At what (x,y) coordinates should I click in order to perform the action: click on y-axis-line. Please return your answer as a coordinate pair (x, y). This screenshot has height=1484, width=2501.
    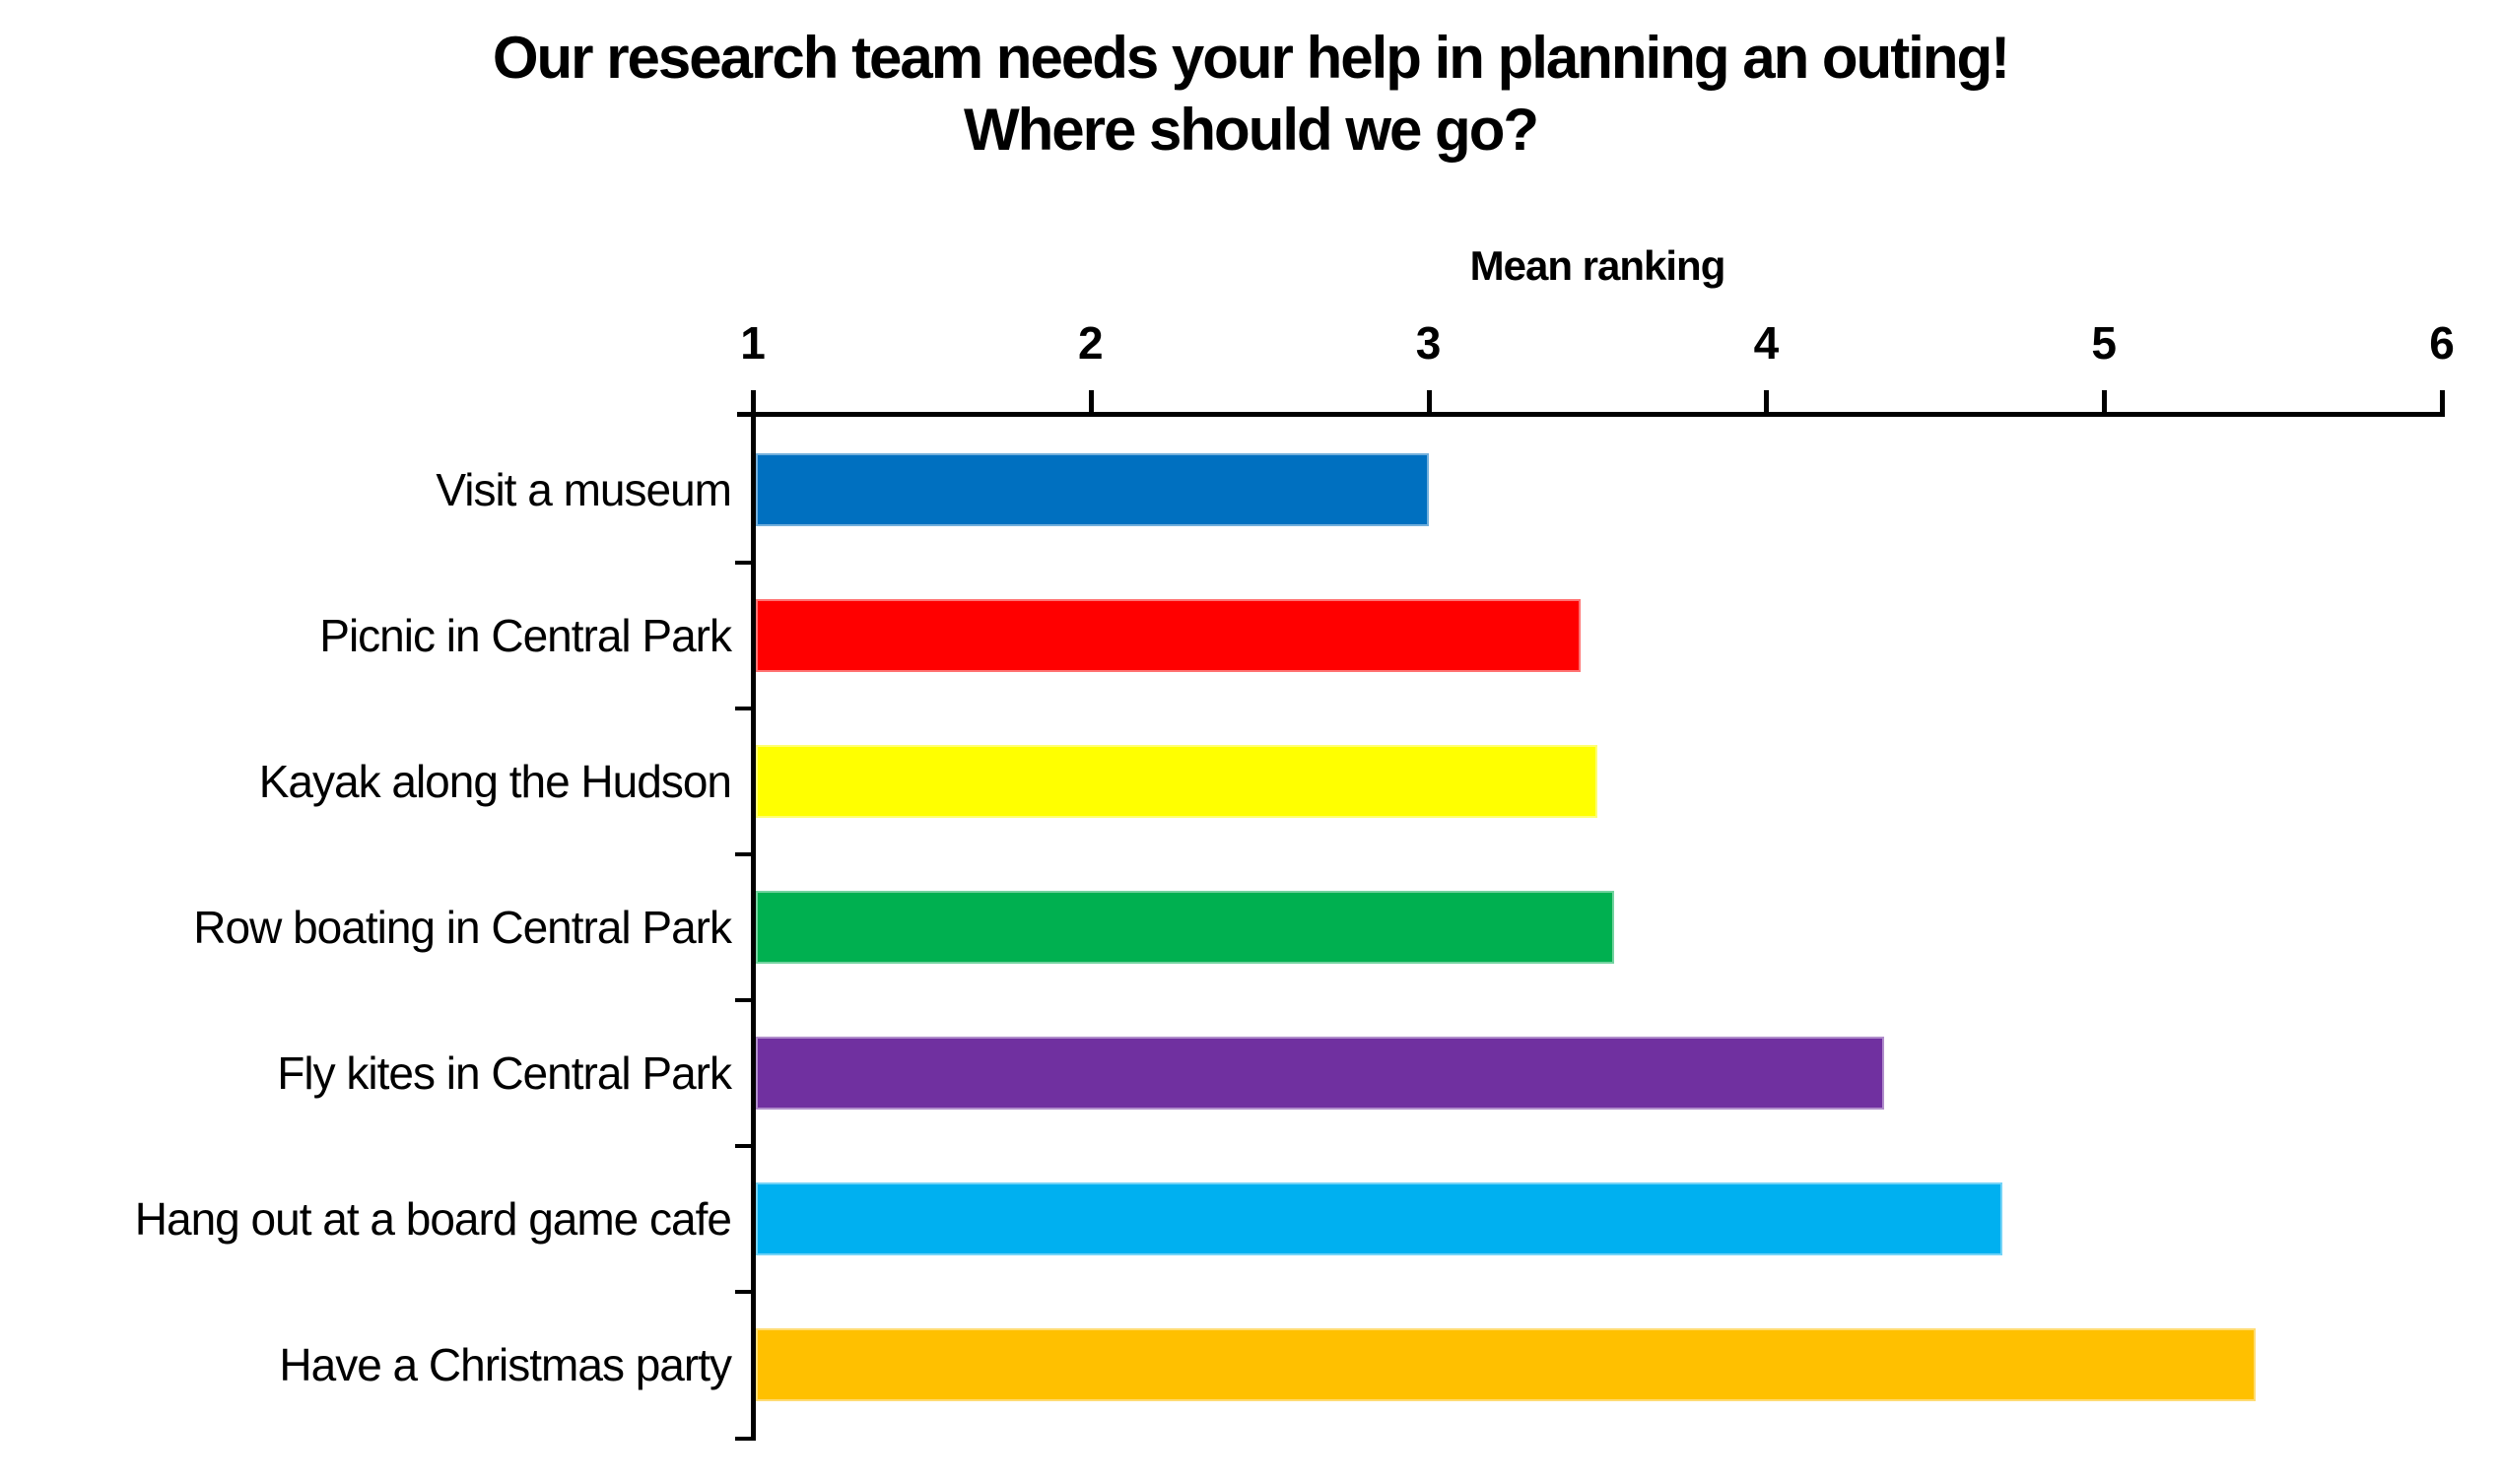
    Looking at the image, I should click on (753, 926).